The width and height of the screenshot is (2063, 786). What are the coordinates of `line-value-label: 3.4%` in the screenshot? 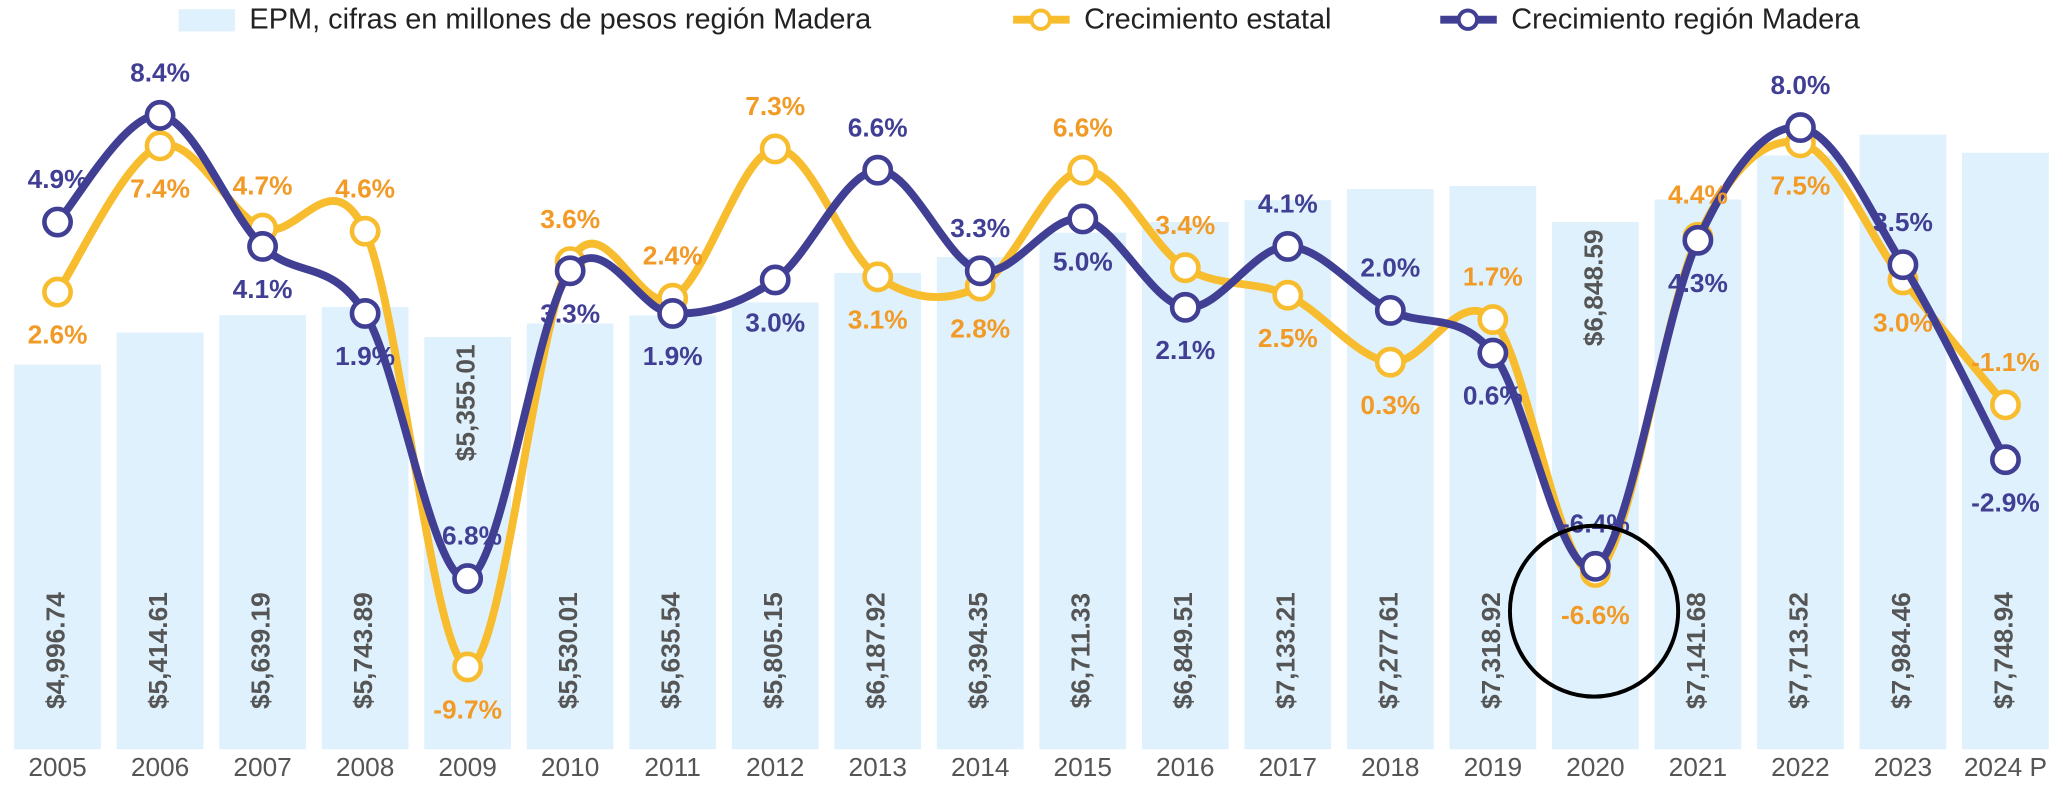 It's located at (1185, 225).